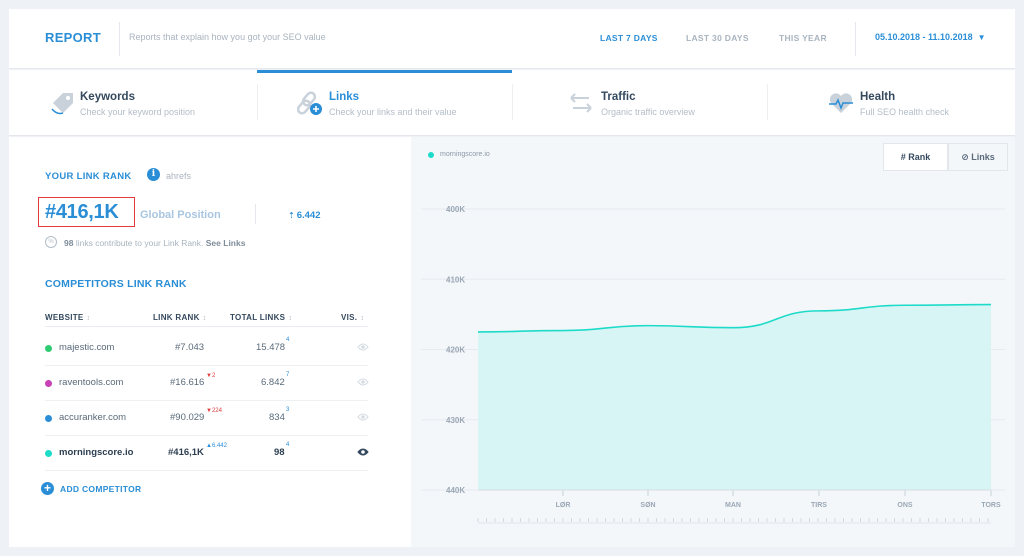  I want to click on plus-icon: +, so click(47, 488).